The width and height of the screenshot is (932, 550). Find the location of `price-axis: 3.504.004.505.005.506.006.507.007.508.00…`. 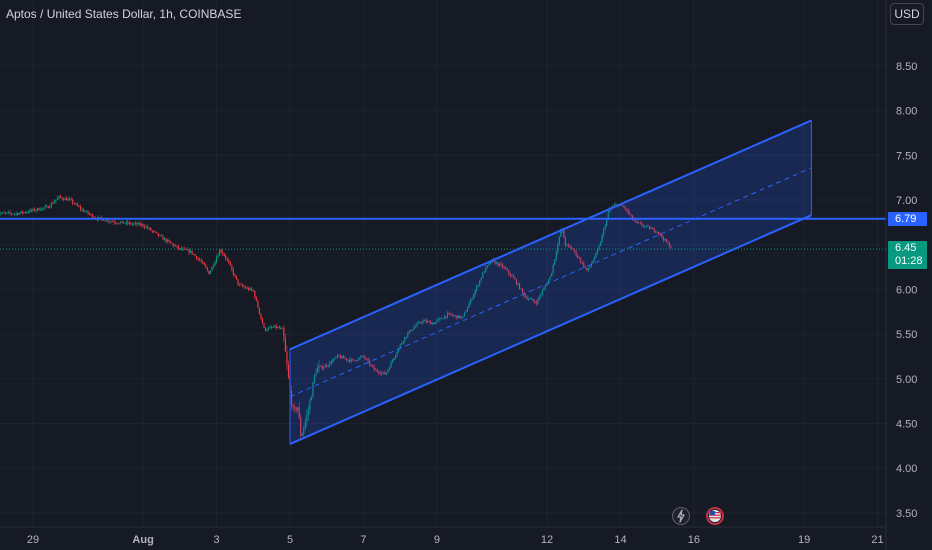

price-axis: 3.504.004.505.005.506.006.507.007.508.00… is located at coordinates (906, 290).